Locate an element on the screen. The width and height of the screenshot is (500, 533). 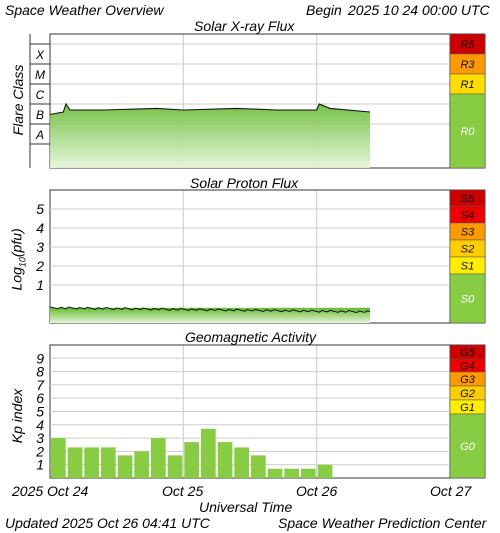
updated-label: Updated is located at coordinates (31, 523).